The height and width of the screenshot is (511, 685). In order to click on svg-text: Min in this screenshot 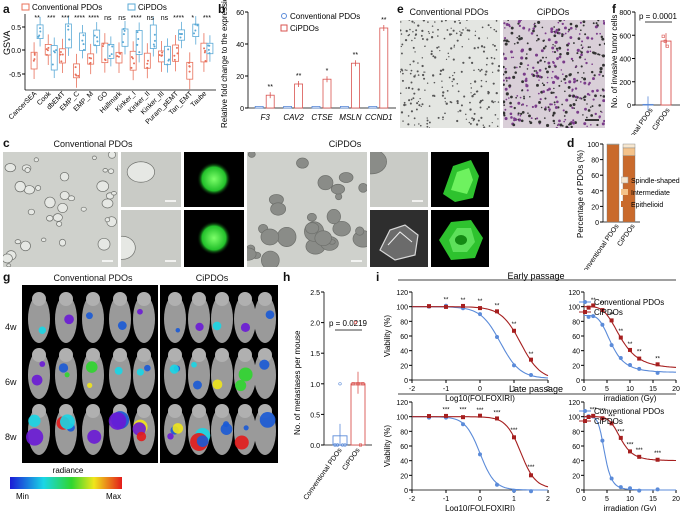, I will do `click(22, 496)`.